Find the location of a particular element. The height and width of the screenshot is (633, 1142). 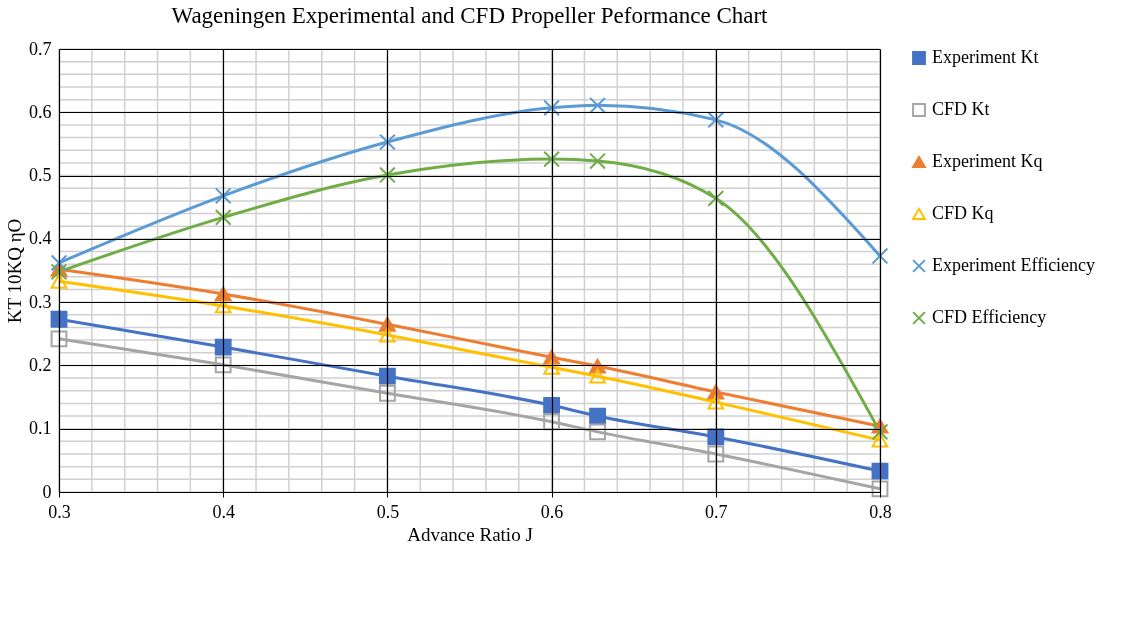

legend-label: Experiment Efficiency is located at coordinates (1014, 265).